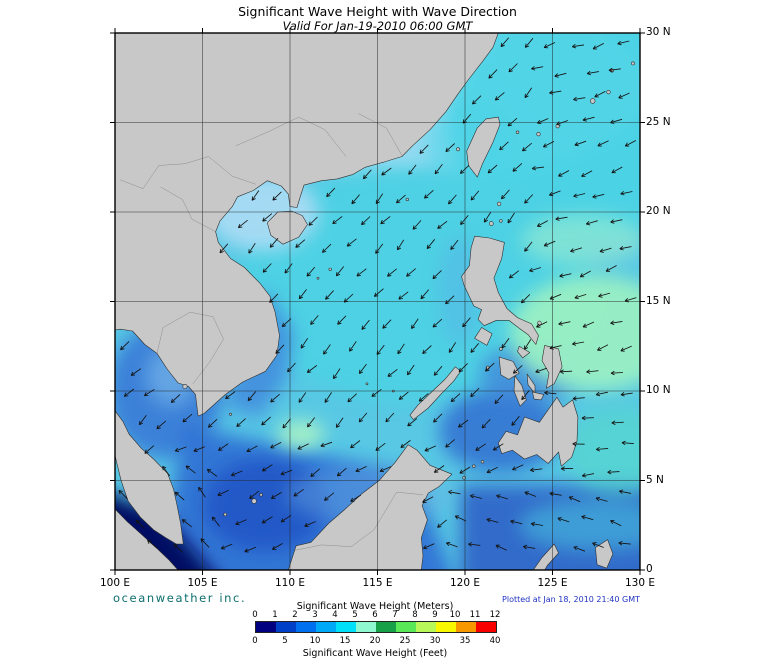 Image resolution: width=775 pixels, height=665 pixels. What do you see at coordinates (571, 599) in the screenshot?
I see `plotted-timestamp: Plotted at Jan 18, 2010 21:40 GMT` at bounding box center [571, 599].